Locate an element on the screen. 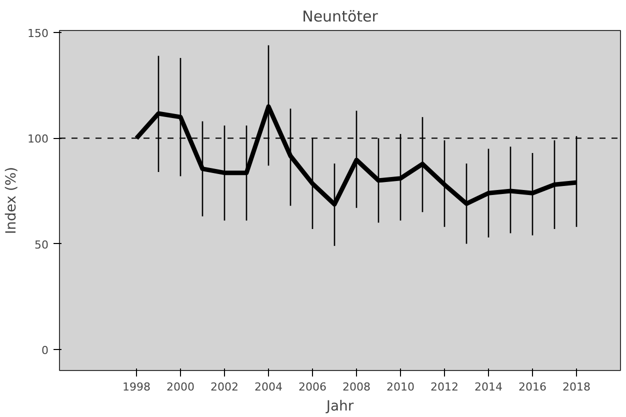 Image resolution: width=626 pixels, height=417 pixels. x-tick-label: 2010 is located at coordinates (400, 387).